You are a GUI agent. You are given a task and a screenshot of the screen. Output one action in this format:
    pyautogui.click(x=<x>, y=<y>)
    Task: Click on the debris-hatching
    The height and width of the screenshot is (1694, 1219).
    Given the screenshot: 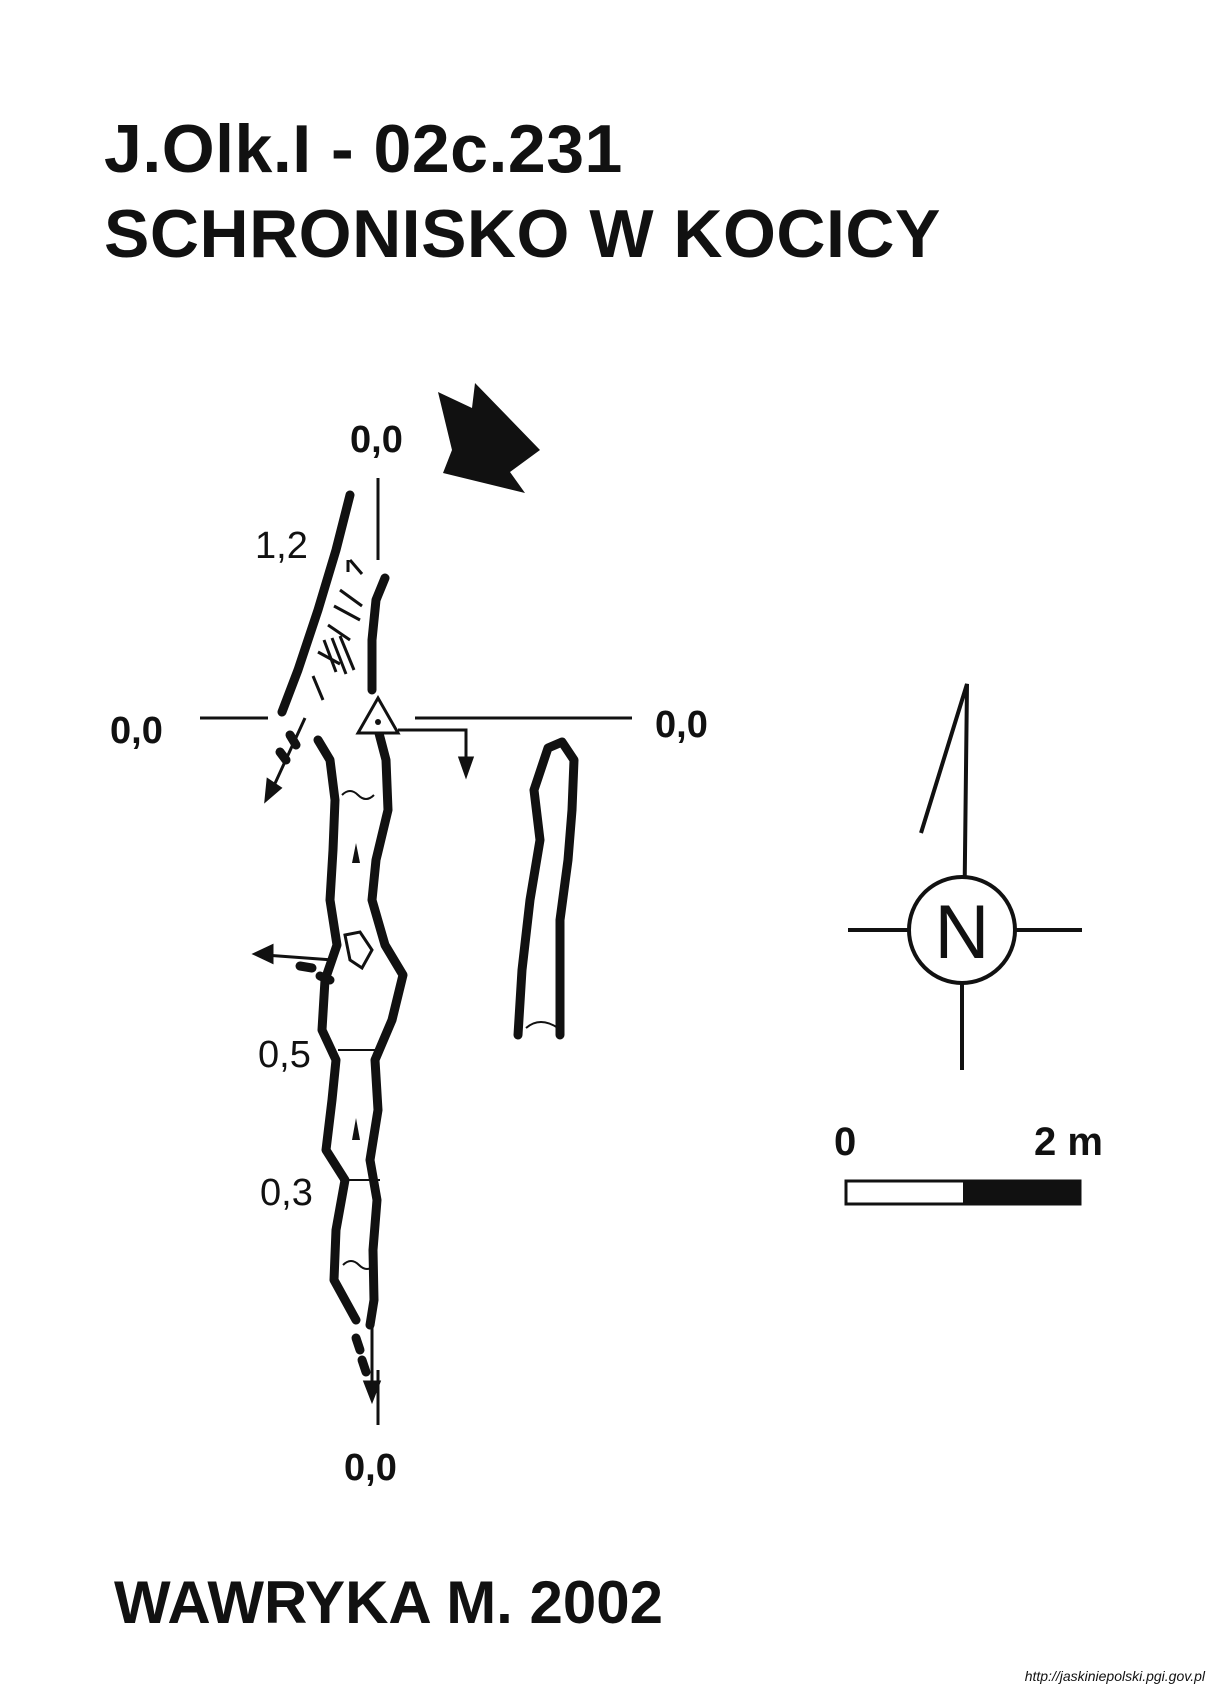 What is the action you would take?
    pyautogui.click(x=337, y=630)
    